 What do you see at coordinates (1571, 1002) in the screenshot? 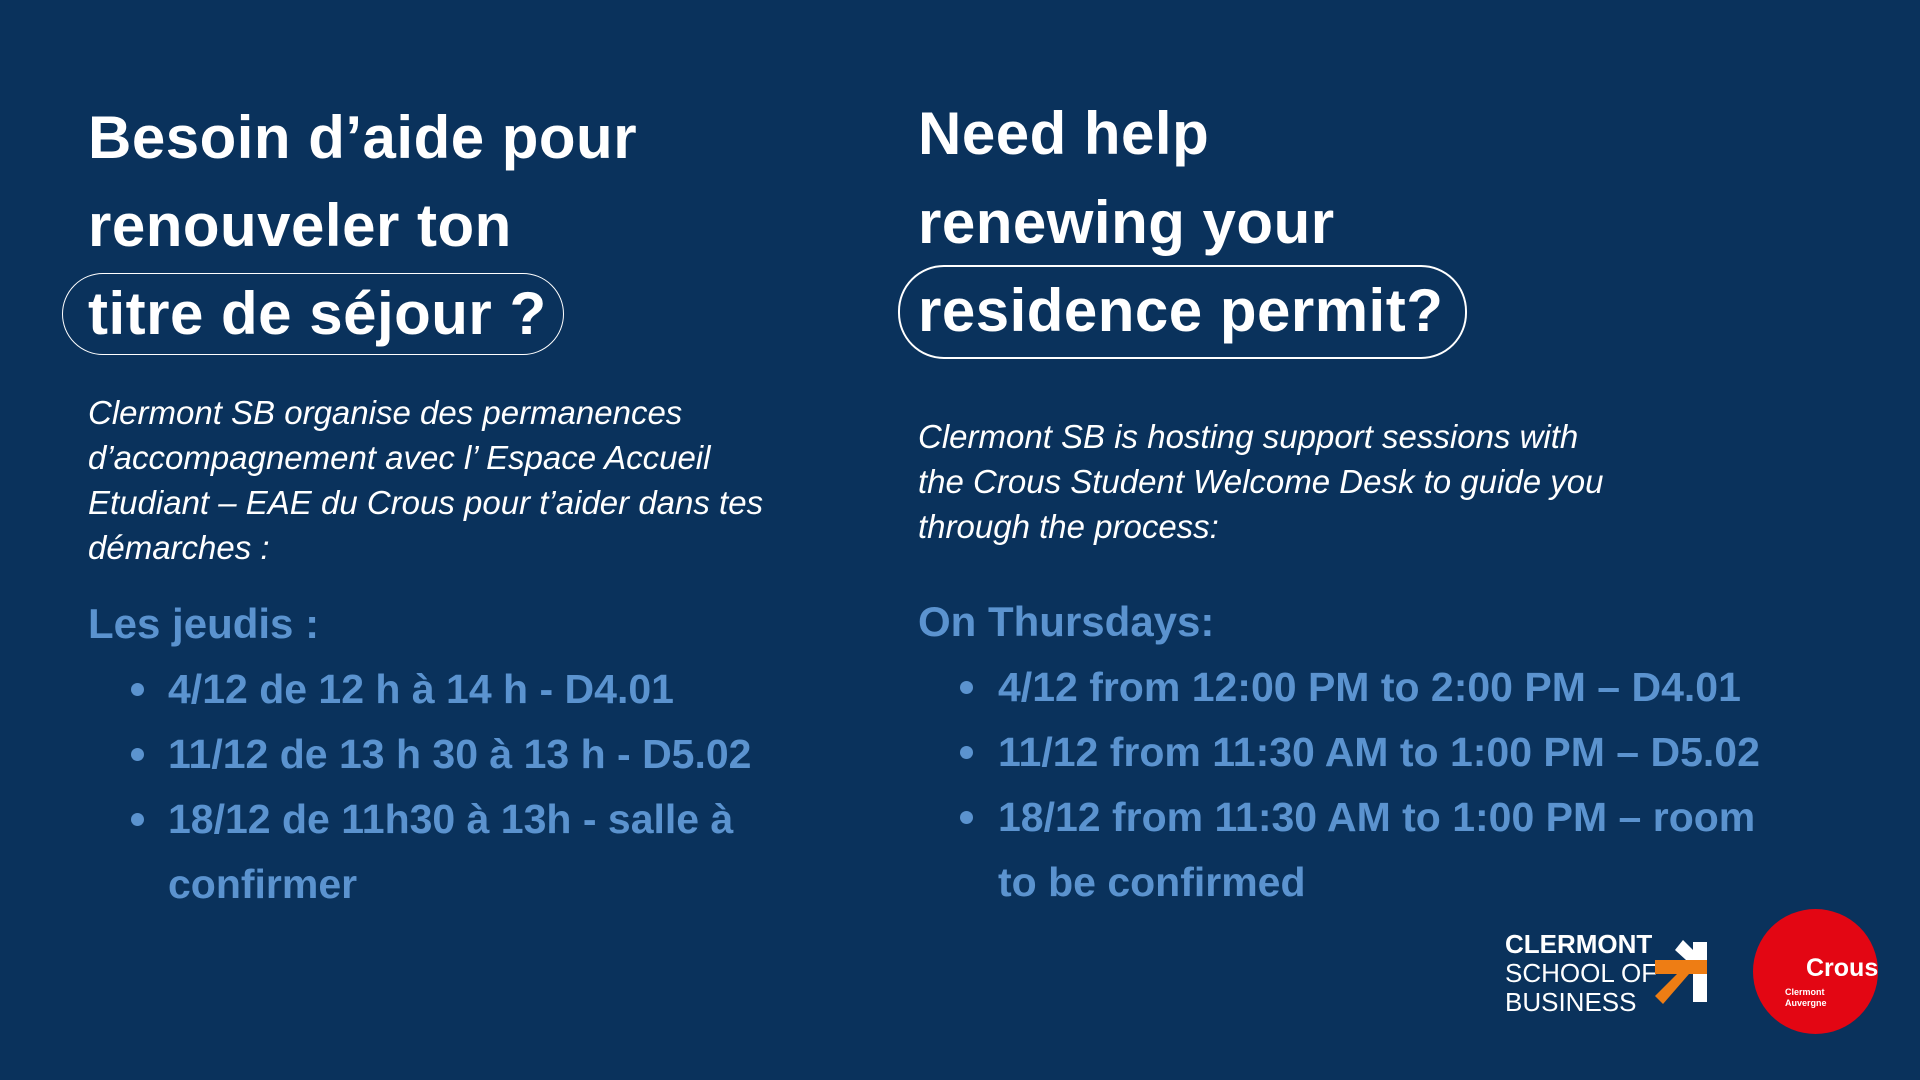
I see `logo-text-business: BUSINESS` at bounding box center [1571, 1002].